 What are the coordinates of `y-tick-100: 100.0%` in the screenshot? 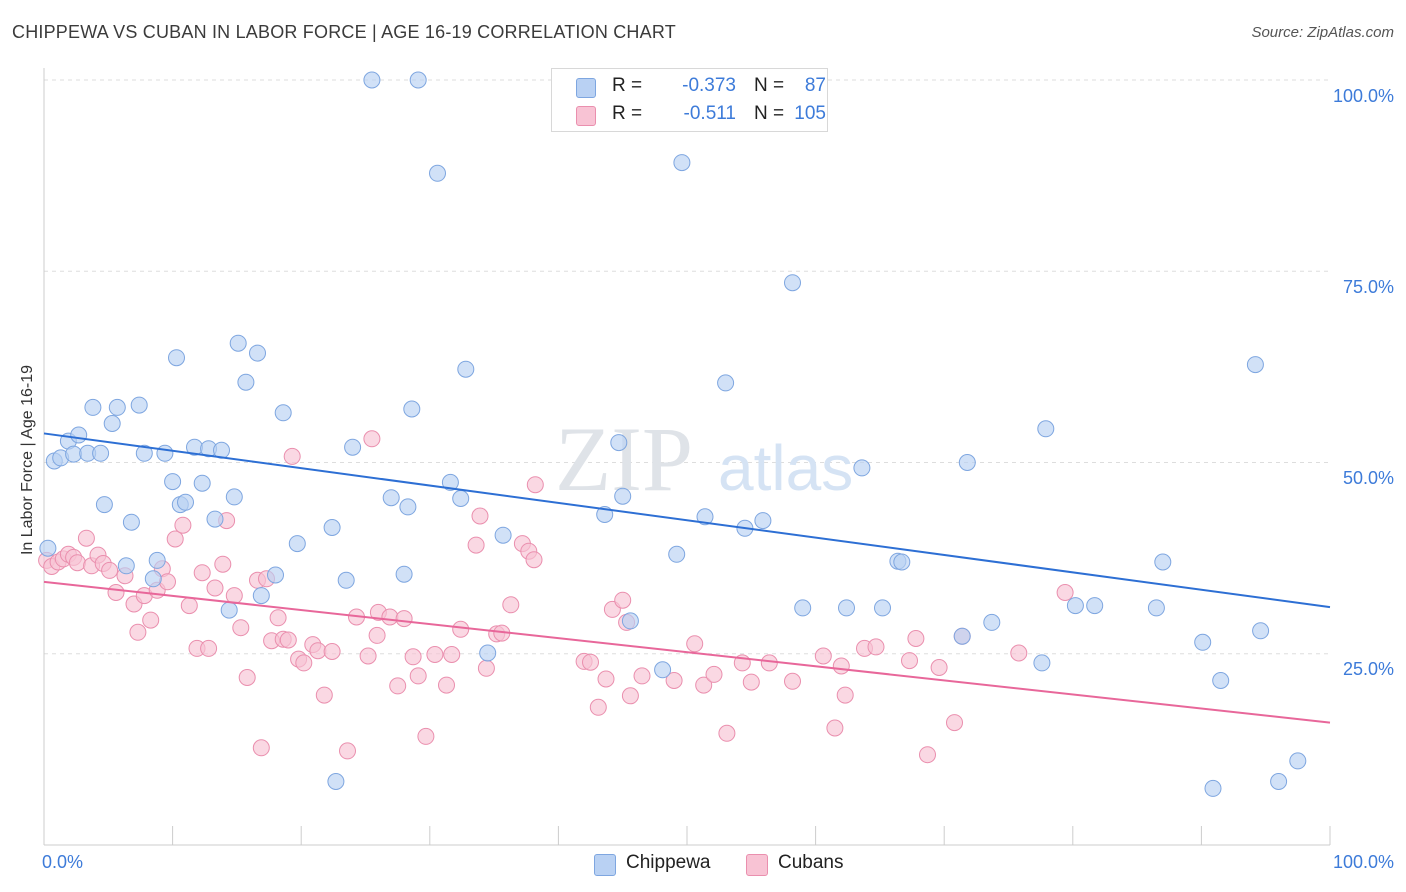 It's located at (1363, 96).